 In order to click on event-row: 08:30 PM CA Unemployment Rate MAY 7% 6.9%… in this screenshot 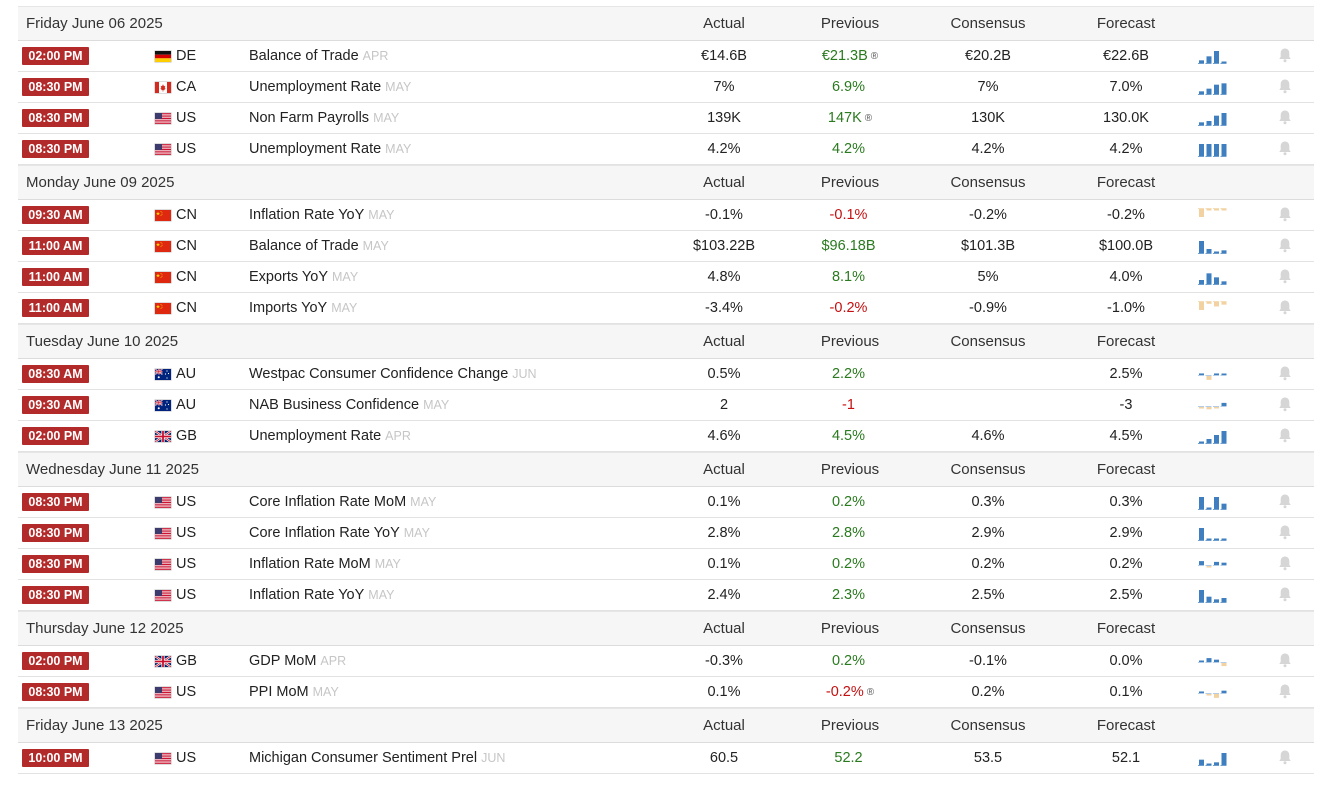, I will do `click(666, 87)`.